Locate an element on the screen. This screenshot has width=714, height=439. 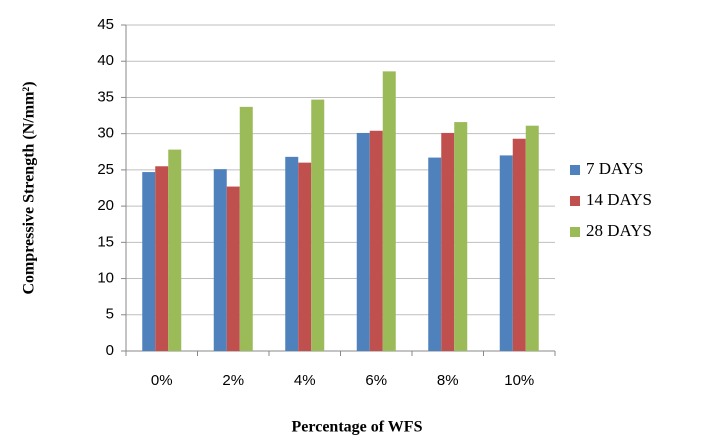
x-tick-label: 4% is located at coordinates (305, 380).